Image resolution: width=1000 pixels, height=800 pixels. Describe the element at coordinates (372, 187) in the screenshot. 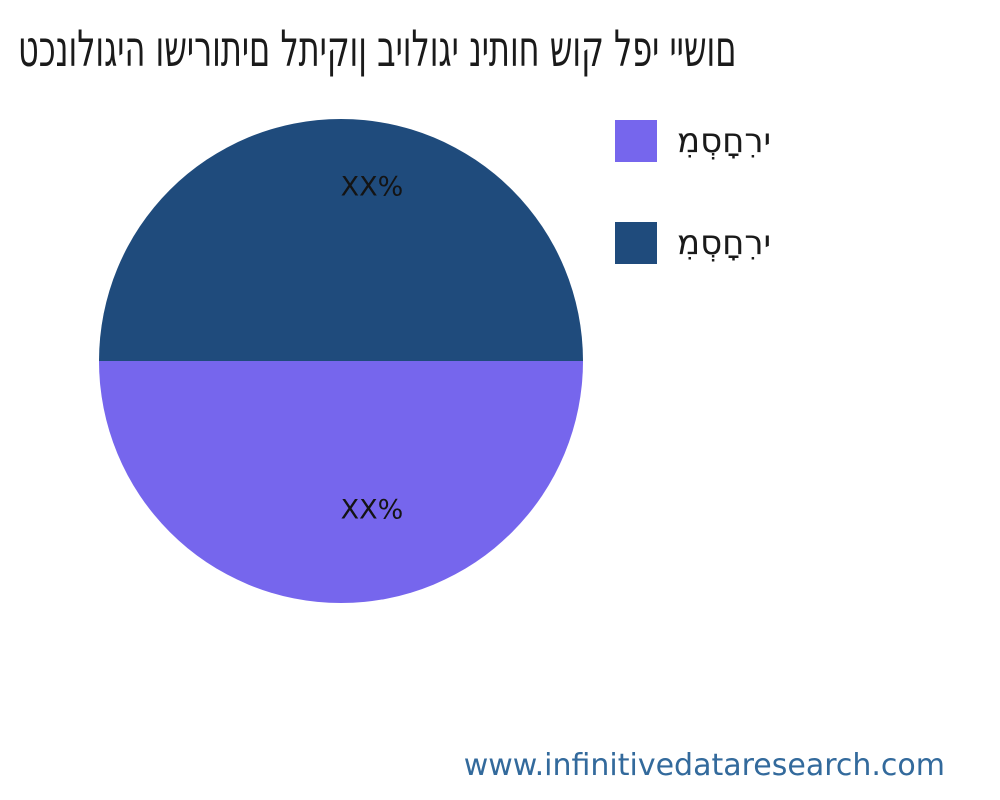

I see `pie-slice-percent-label-top: XX%` at that location.